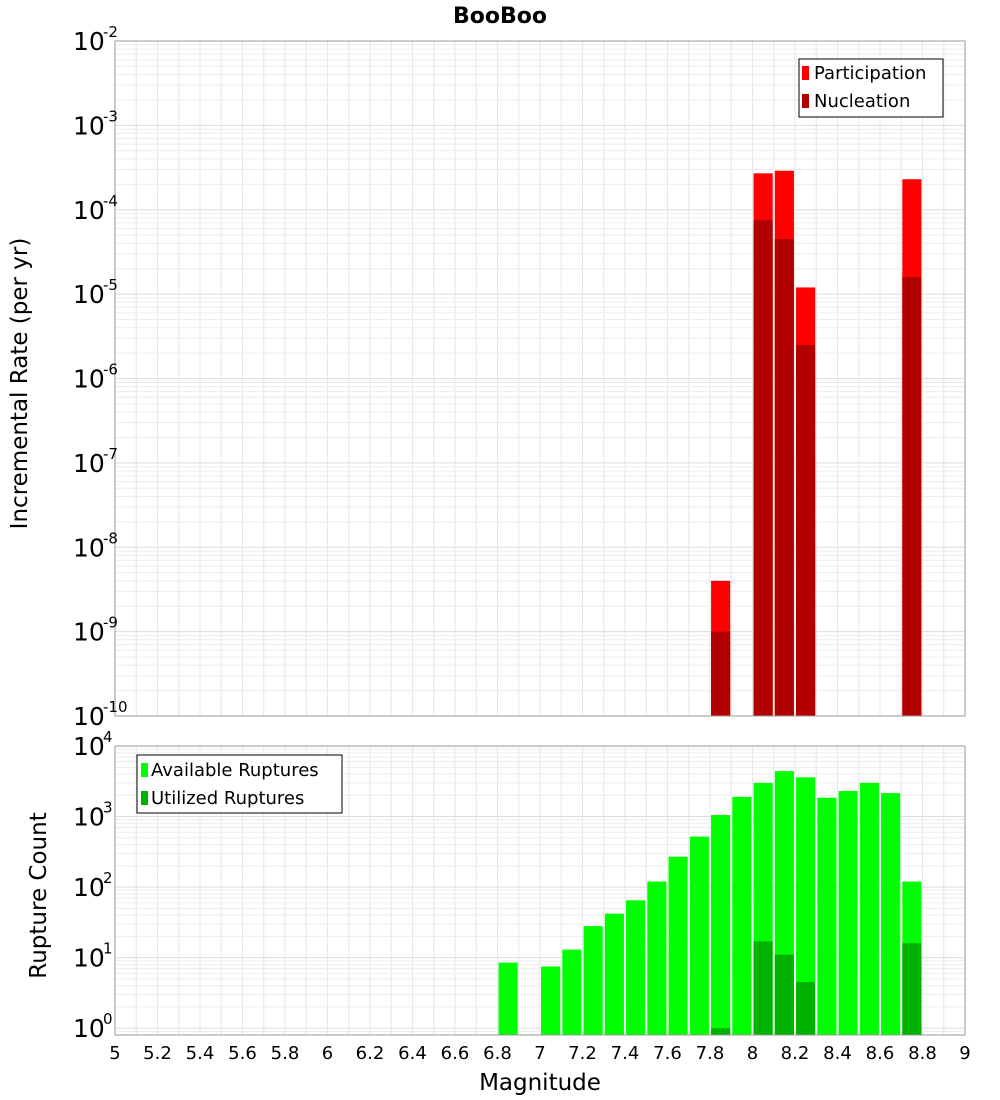 The width and height of the screenshot is (1000, 1100). I want to click on bottom-y-tick-exponent: 2, so click(108, 878).